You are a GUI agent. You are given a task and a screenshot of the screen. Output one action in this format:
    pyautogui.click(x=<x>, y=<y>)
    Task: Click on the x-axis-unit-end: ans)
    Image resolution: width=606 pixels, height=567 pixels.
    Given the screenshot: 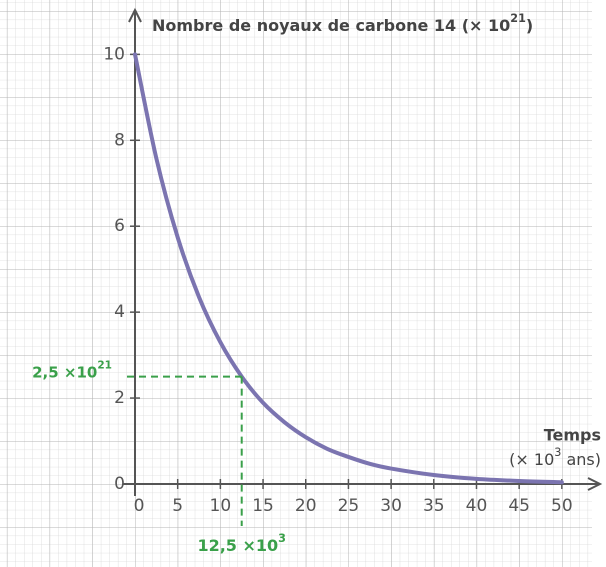 What is the action you would take?
    pyautogui.click(x=581, y=459)
    